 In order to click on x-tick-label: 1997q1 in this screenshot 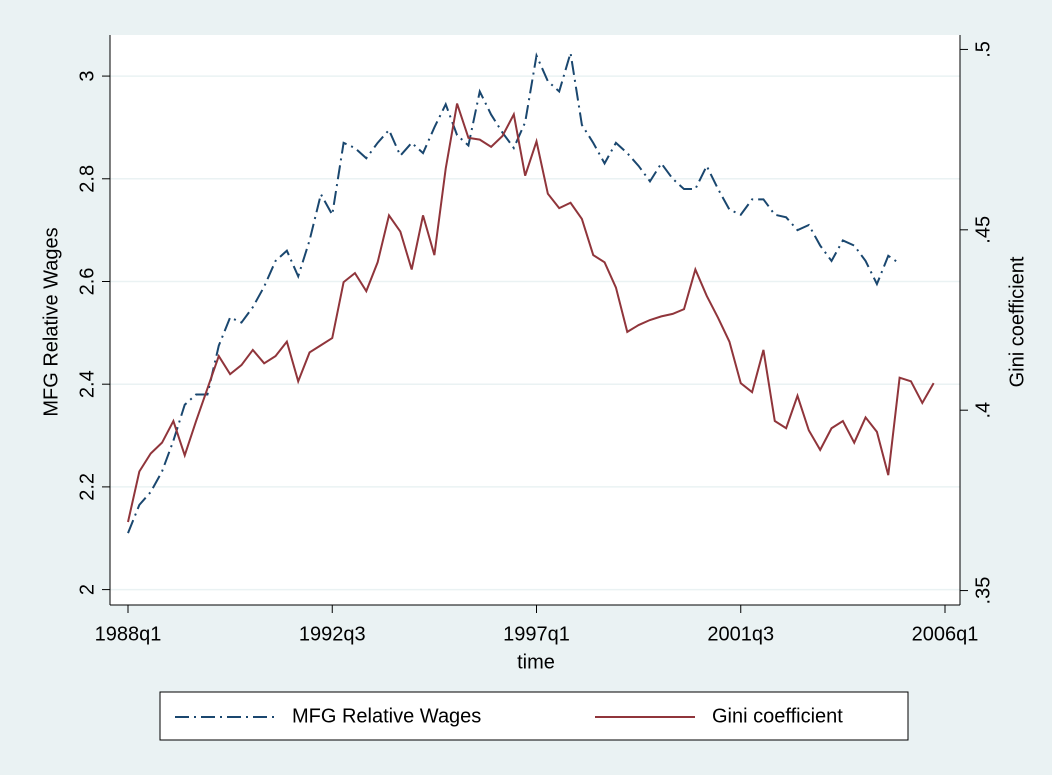, I will do `click(536, 634)`.